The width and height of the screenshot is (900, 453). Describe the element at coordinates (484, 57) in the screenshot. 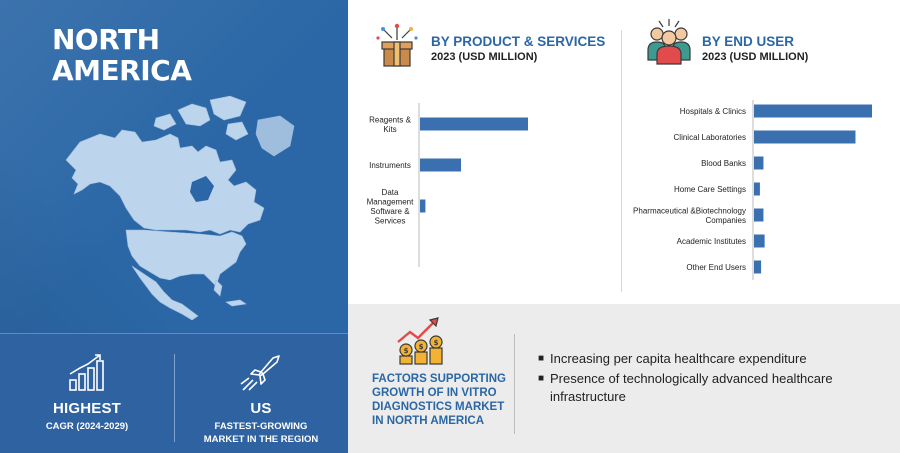

I see `chart1-subtitle: 2023 (USD MILLION)` at that location.